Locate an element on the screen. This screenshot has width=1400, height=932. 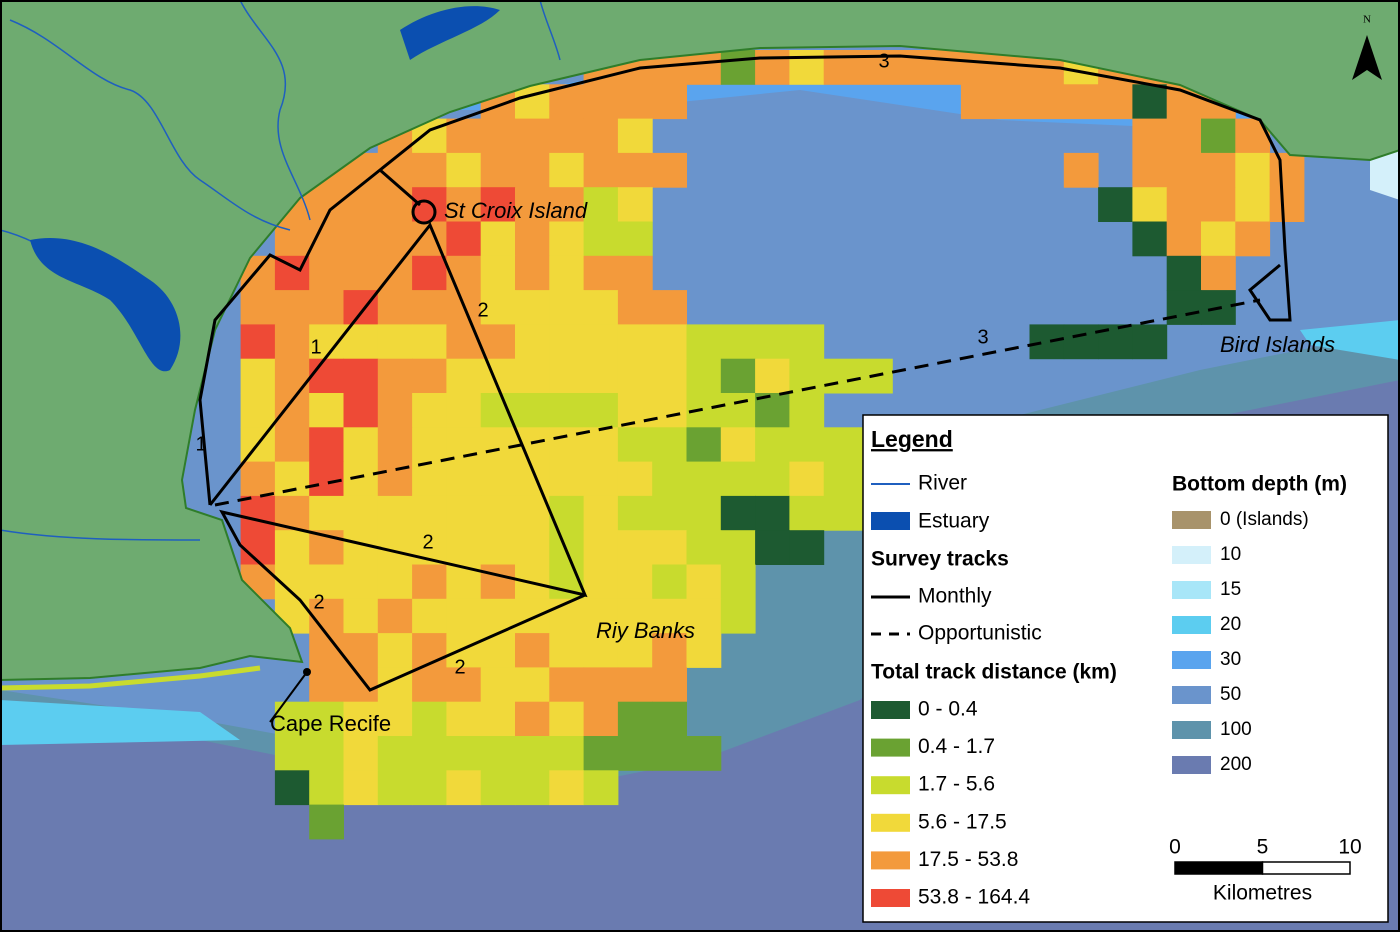
legend-heading: Total track distance (km) is located at coordinates (994, 672).